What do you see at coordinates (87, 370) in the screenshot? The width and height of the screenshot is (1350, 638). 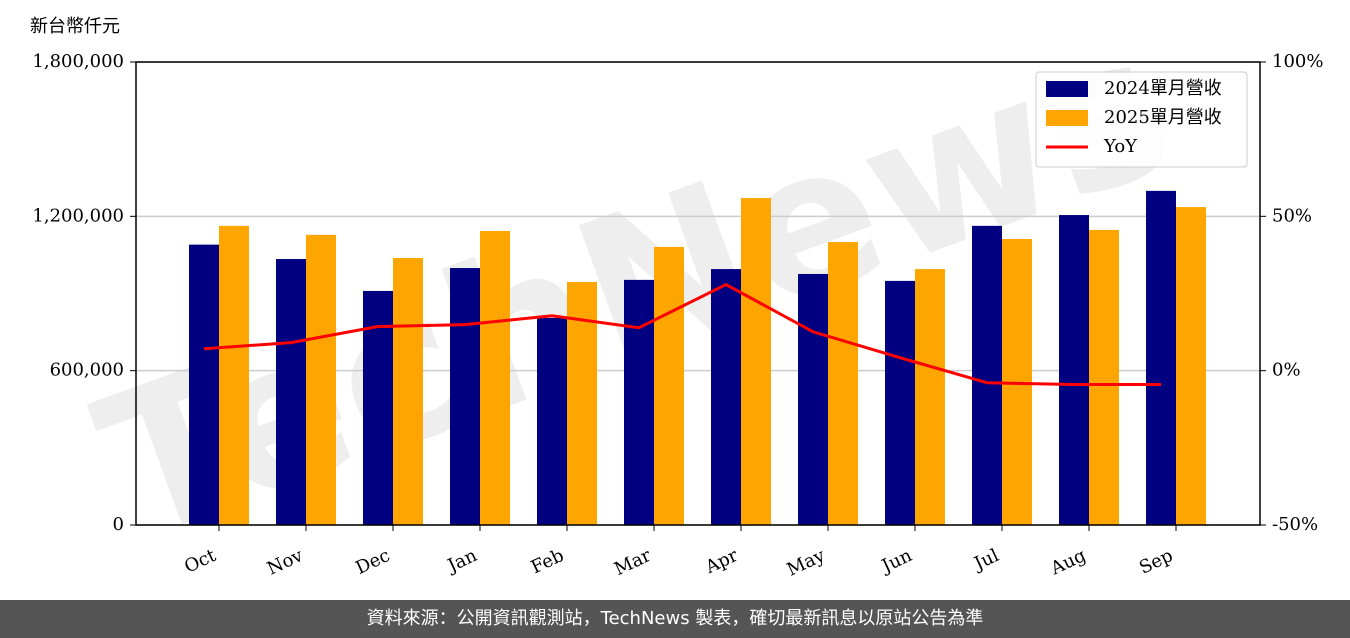 I see `y-tick-label: 600,000` at bounding box center [87, 370].